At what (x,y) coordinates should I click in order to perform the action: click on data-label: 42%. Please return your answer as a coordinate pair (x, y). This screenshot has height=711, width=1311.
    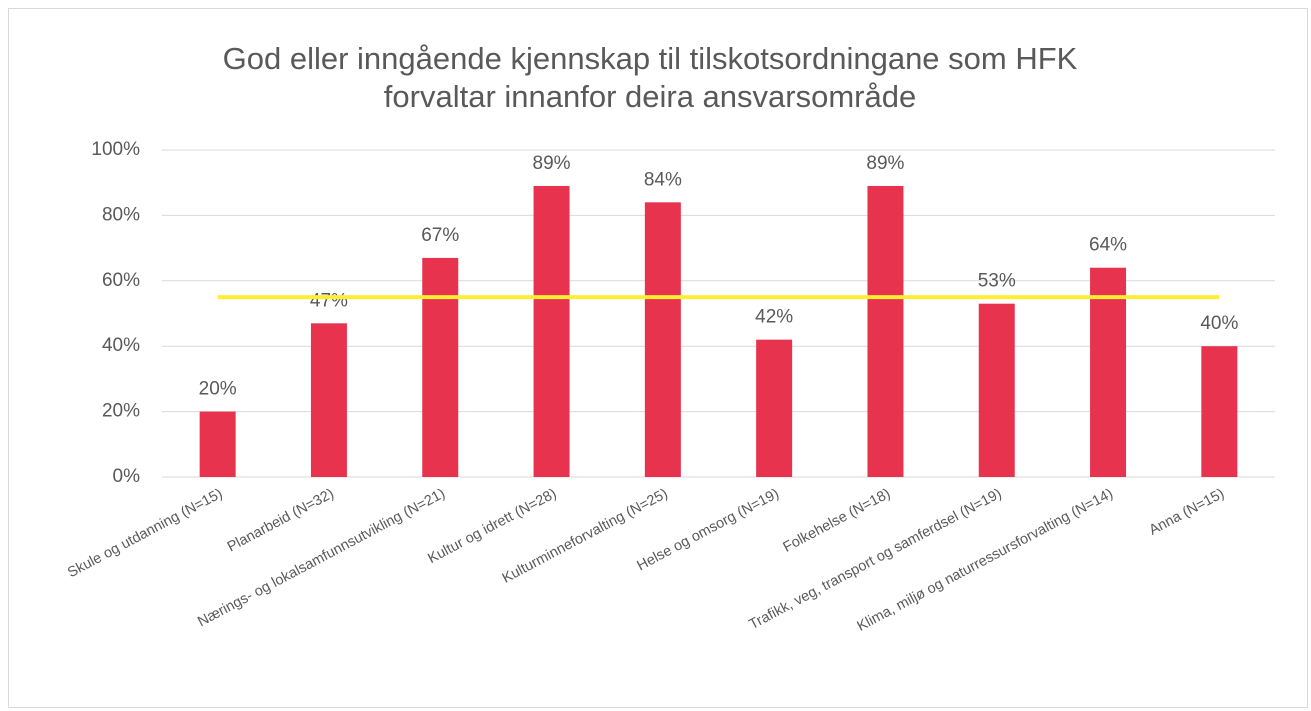
    Looking at the image, I should click on (774, 317).